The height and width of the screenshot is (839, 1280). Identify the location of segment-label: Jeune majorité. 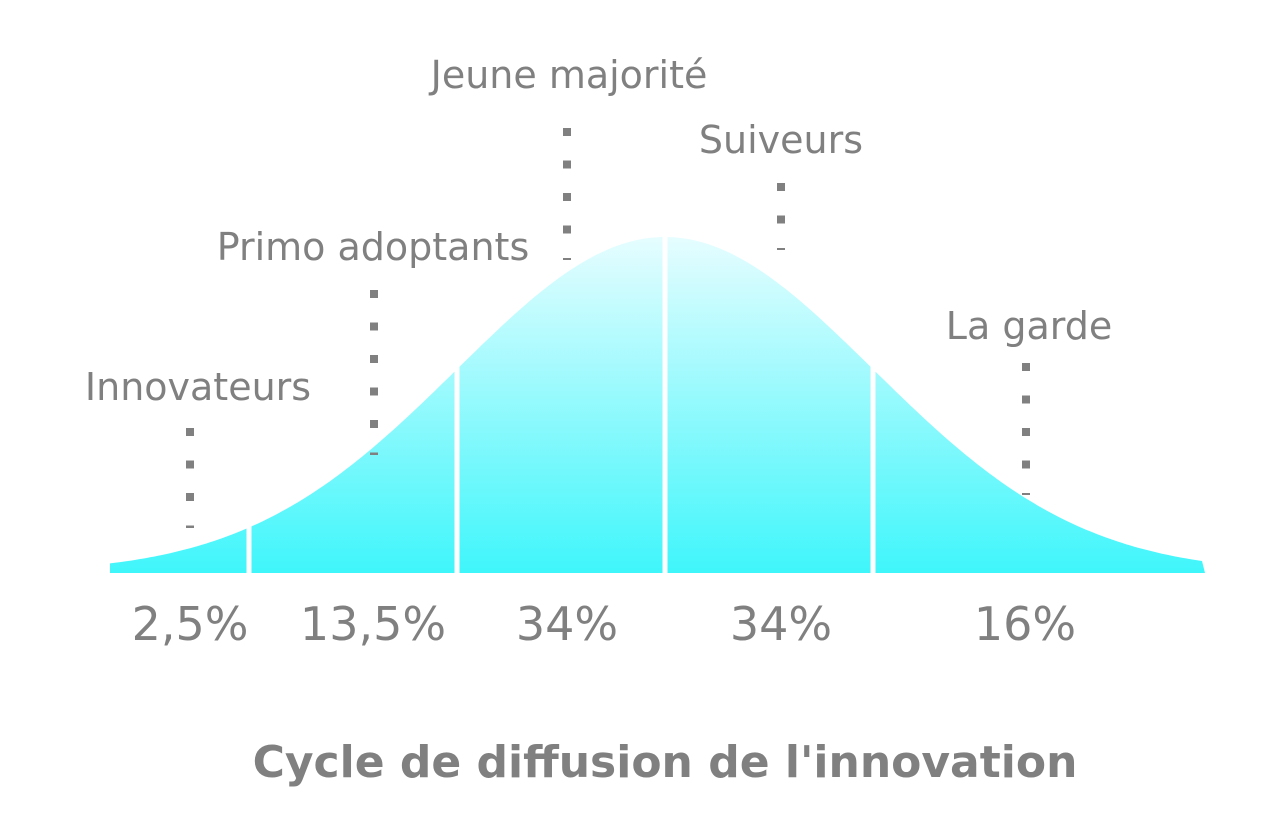
(568, 75).